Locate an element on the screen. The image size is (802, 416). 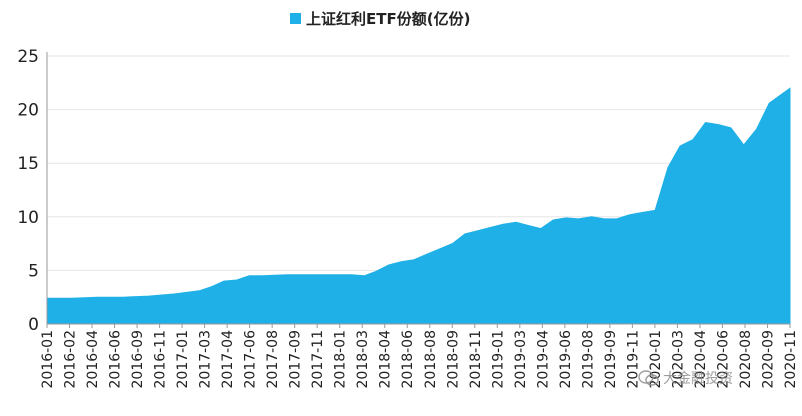
y-tick-label: 10 is located at coordinates (28, 218).